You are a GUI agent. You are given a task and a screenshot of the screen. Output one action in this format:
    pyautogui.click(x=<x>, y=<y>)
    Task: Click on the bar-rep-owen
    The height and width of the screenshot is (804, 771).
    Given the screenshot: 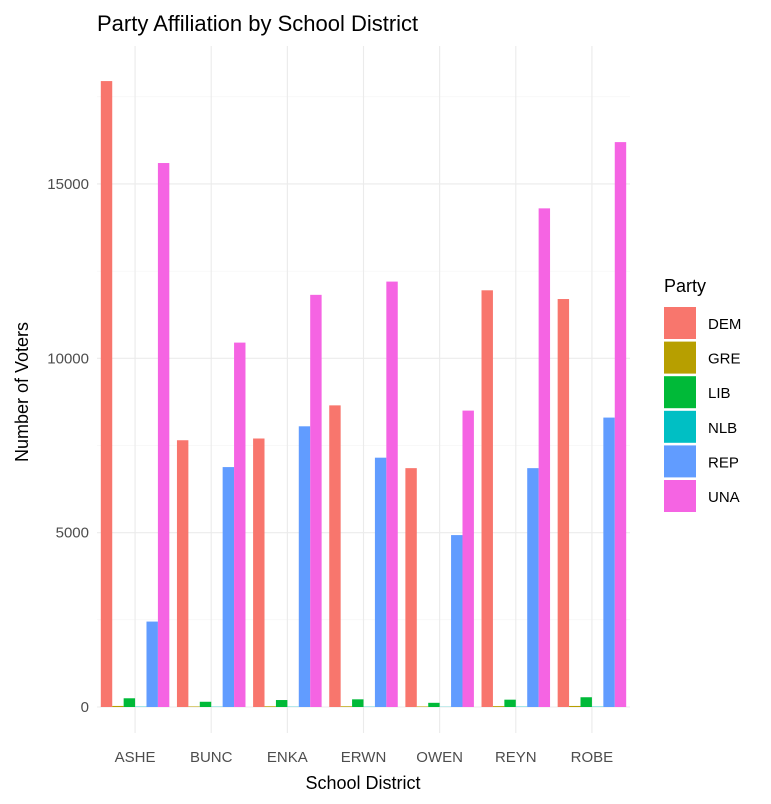 What is the action you would take?
    pyautogui.click(x=457, y=621)
    